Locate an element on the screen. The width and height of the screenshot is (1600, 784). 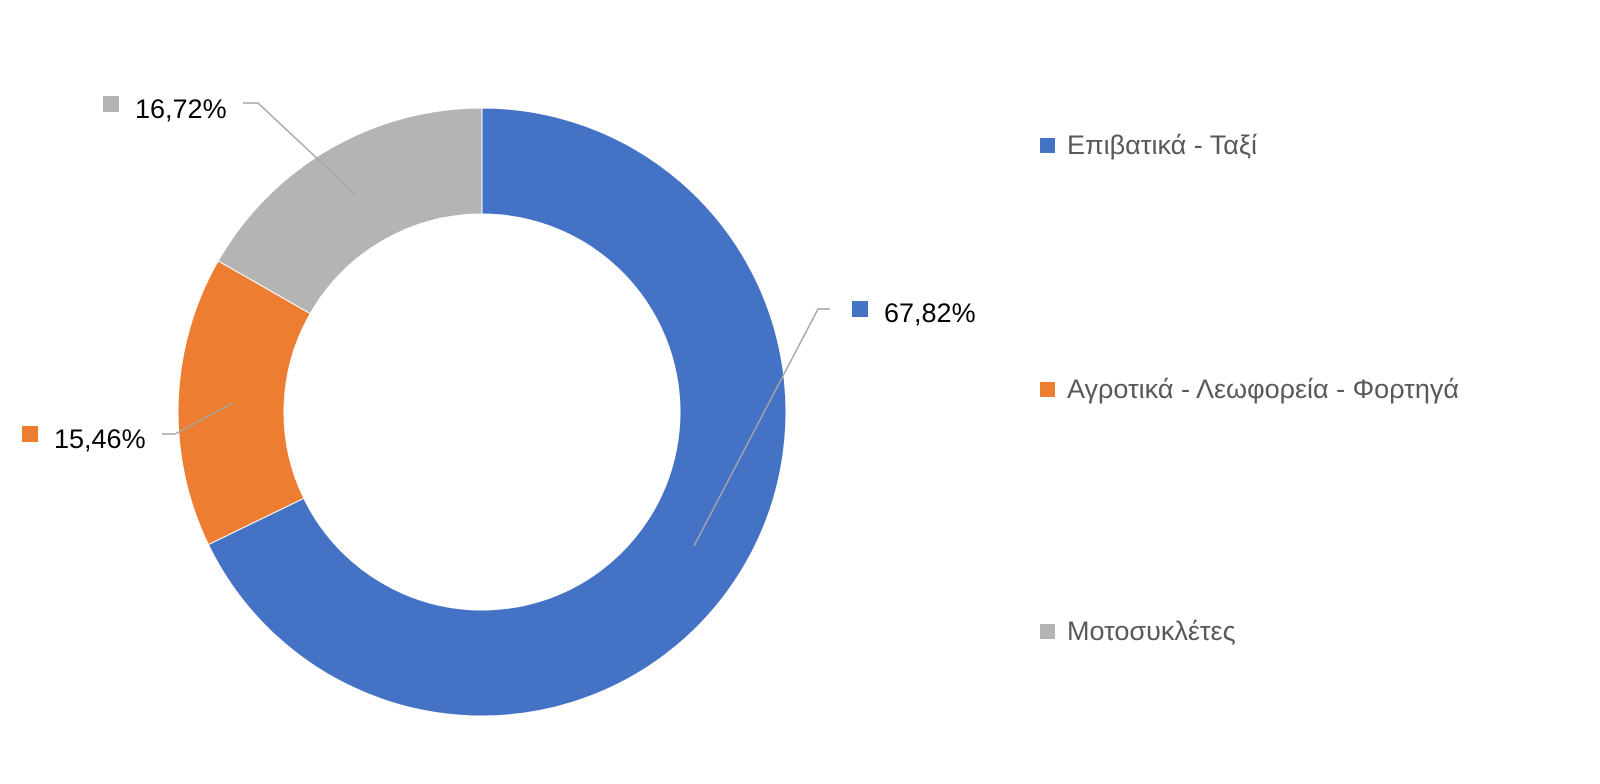
legend-label-1: Αγροτικά - Λεωφορεία - Φορτηγά is located at coordinates (1263, 388).